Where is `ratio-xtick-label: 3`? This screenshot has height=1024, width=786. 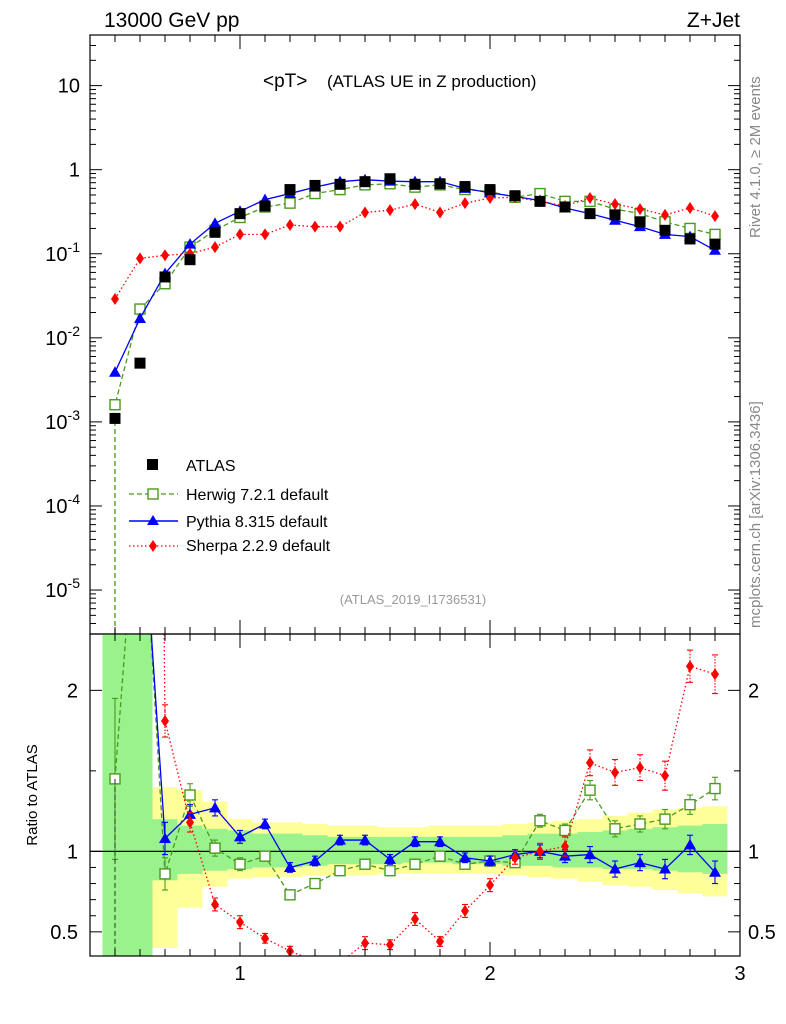 ratio-xtick-label: 3 is located at coordinates (739, 974).